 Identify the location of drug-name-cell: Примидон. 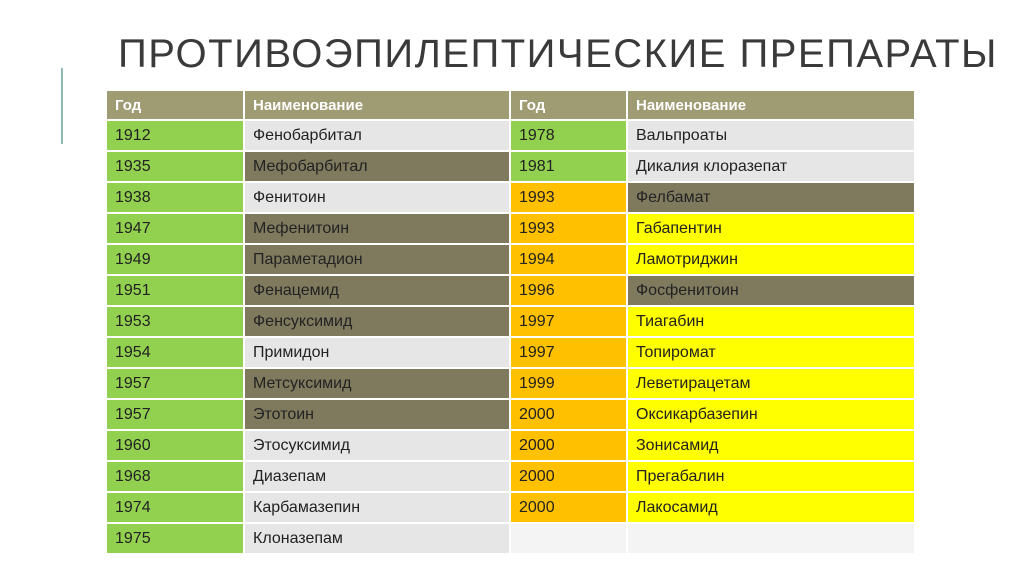
(378, 353).